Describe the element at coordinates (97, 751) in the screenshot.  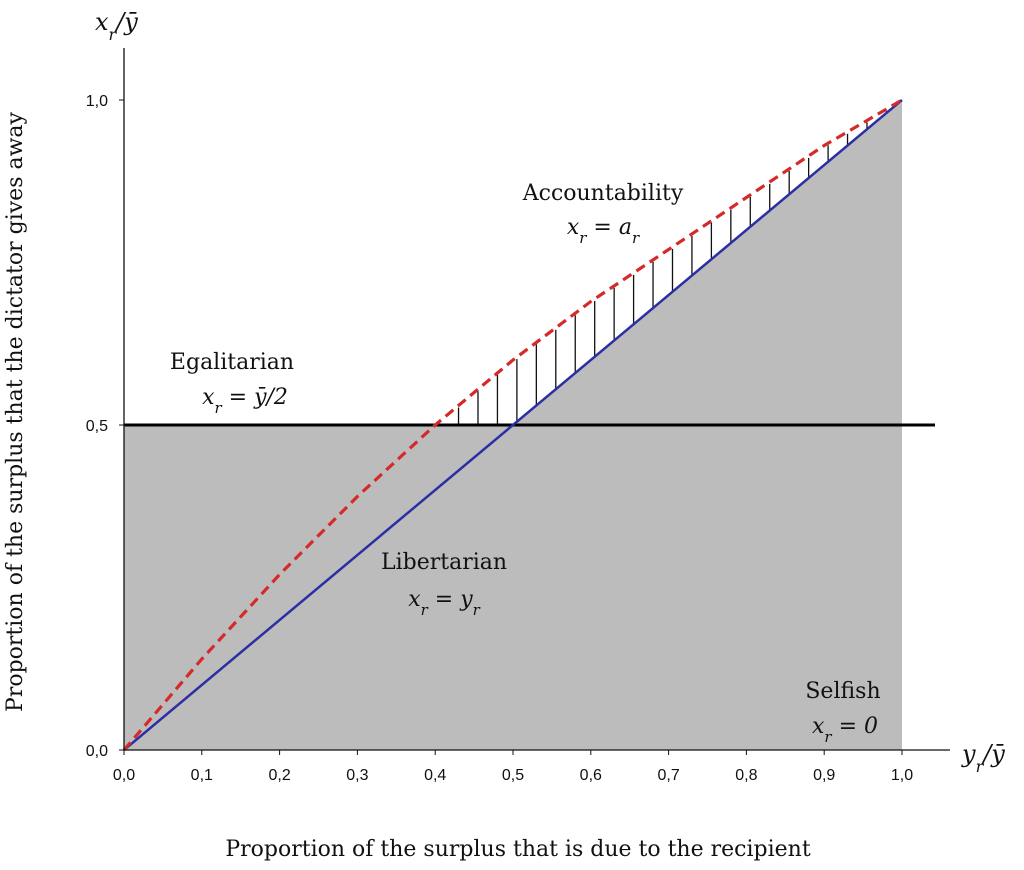
I see `y-tick-label: 0,0` at that location.